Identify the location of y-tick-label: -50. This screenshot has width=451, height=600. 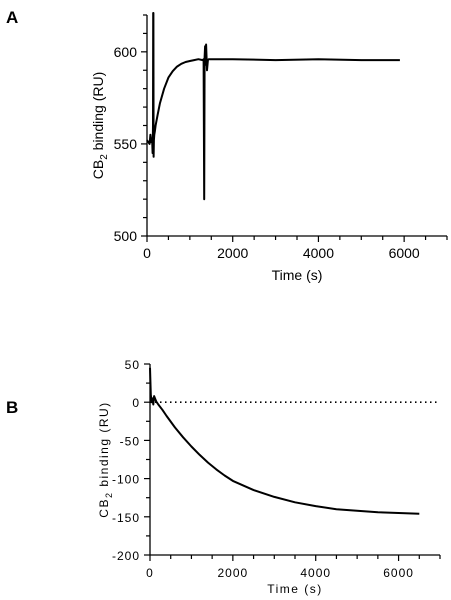
(130, 441).